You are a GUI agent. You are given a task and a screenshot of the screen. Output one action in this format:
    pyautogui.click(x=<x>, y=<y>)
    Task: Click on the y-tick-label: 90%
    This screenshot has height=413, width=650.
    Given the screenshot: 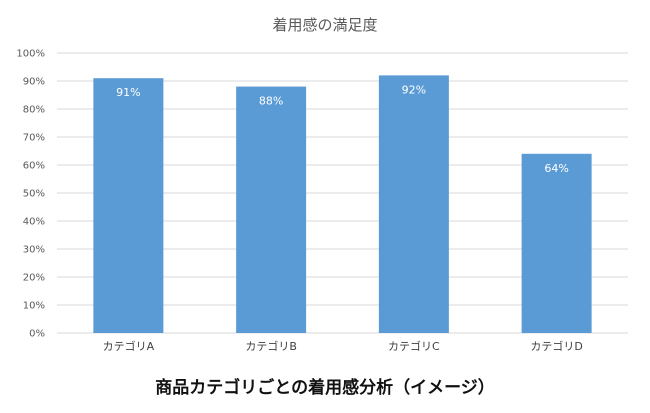 What is the action you would take?
    pyautogui.click(x=34, y=82)
    